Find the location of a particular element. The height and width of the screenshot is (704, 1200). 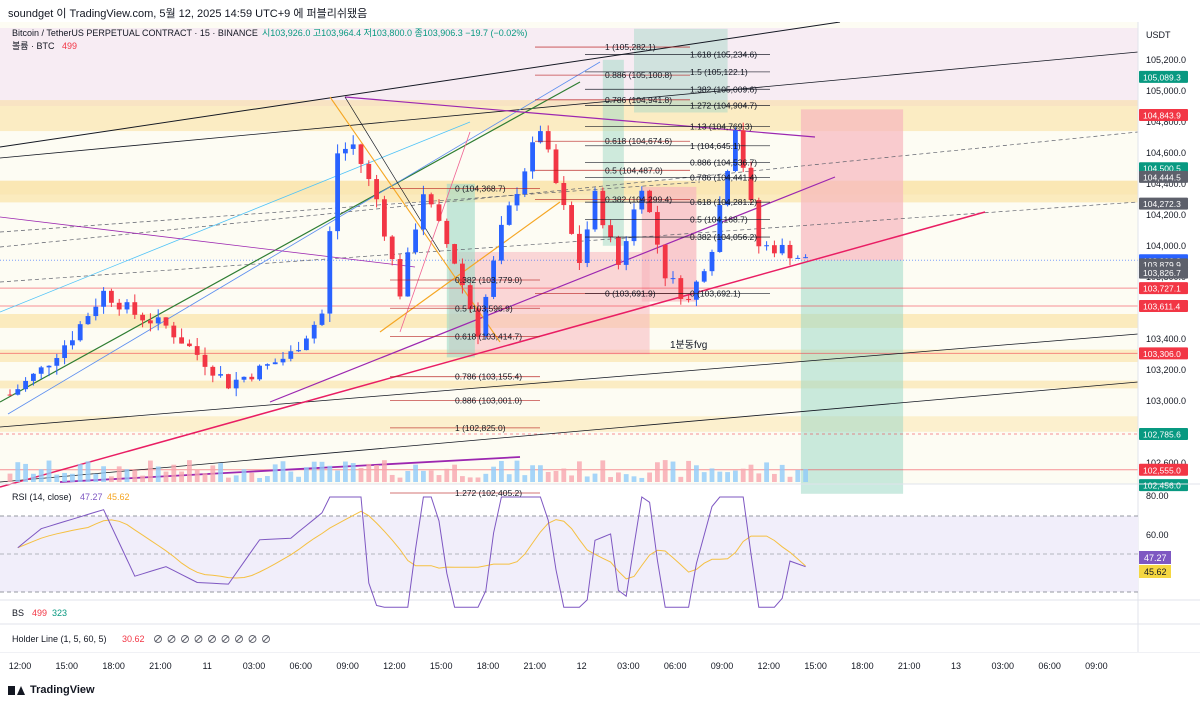

time-tick-4: 11 is located at coordinates (207, 666).